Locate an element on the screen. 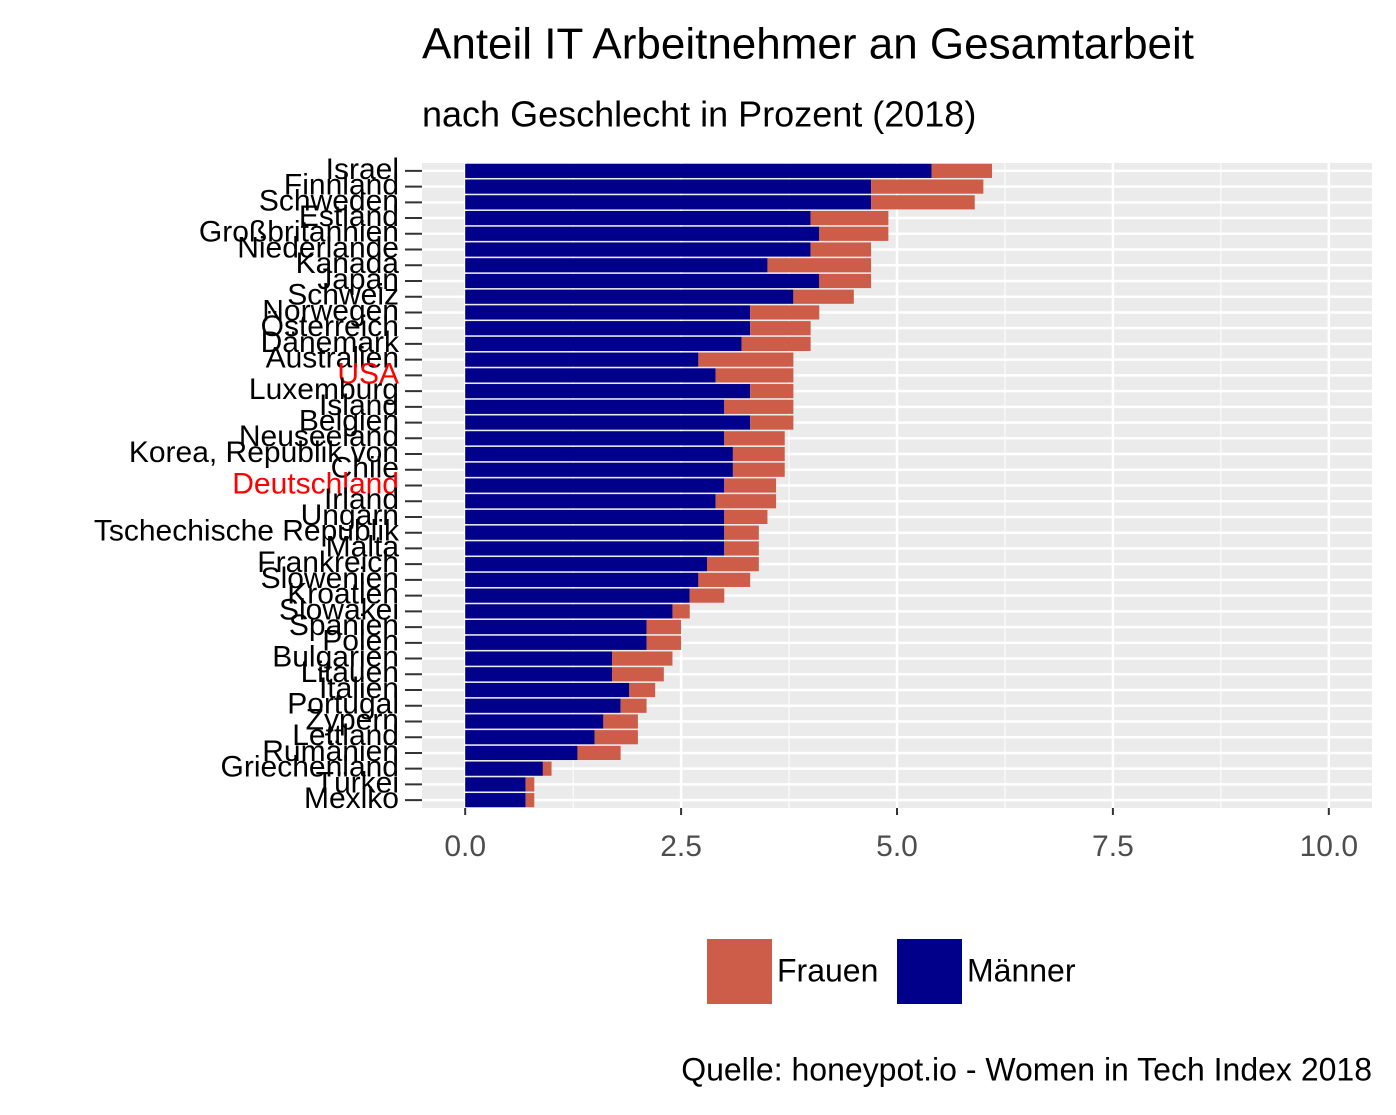  y-tick-label: Litauen is located at coordinates (350, 672).